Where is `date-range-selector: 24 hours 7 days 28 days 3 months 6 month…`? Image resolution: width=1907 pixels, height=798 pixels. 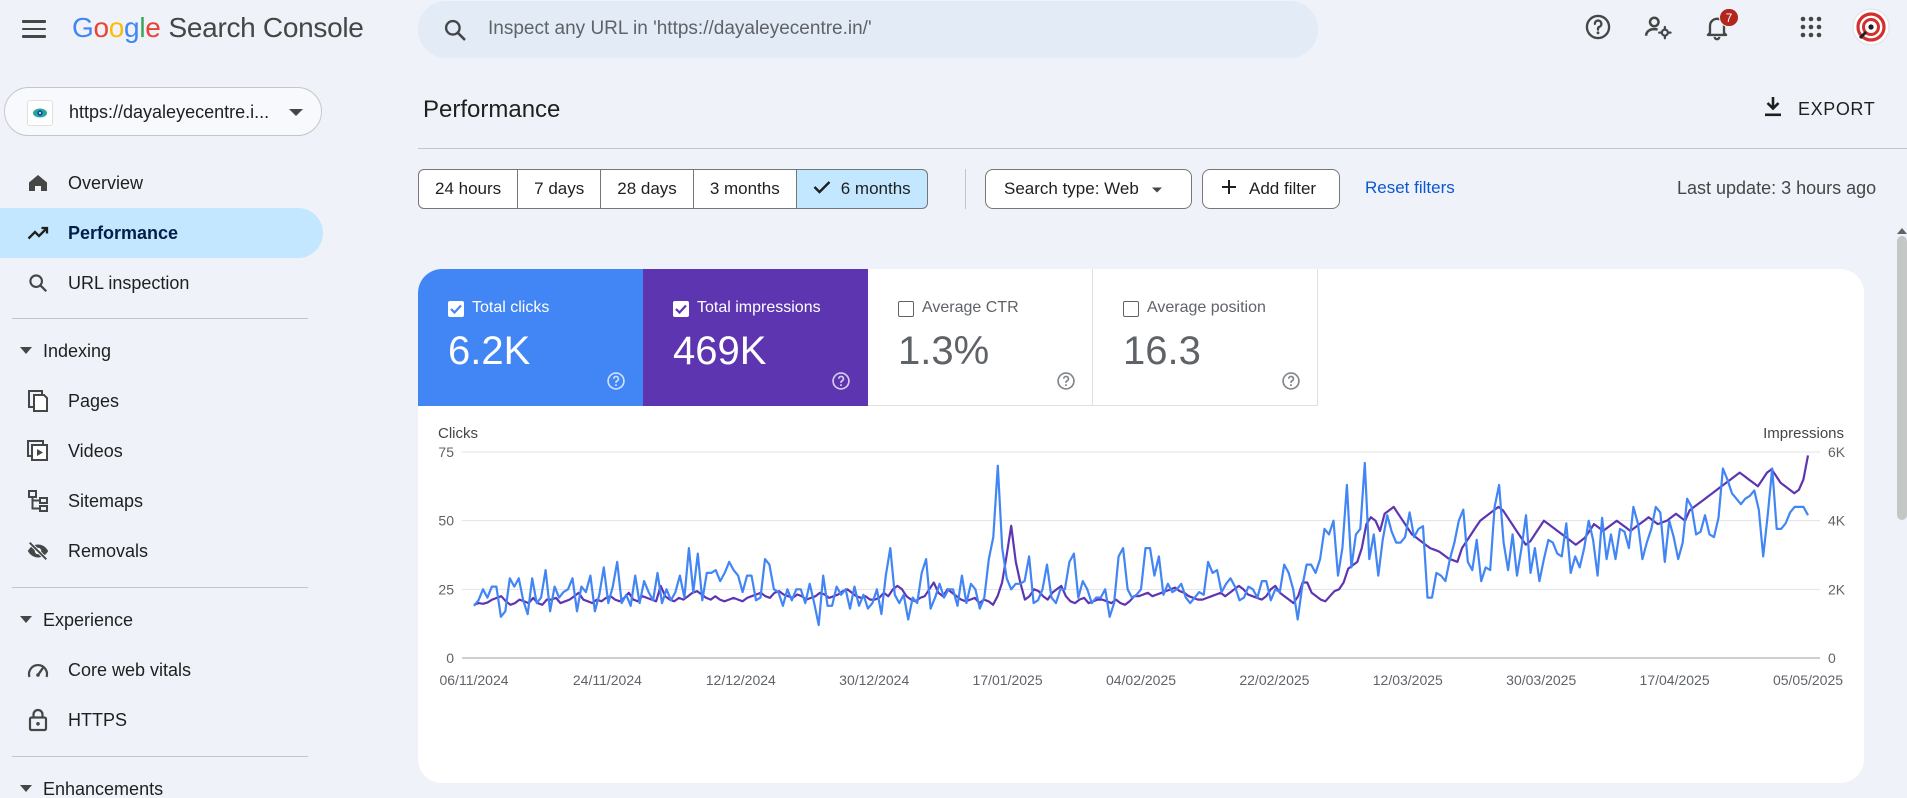 date-range-selector: 24 hours 7 days 28 days 3 months 6 month… is located at coordinates (673, 189).